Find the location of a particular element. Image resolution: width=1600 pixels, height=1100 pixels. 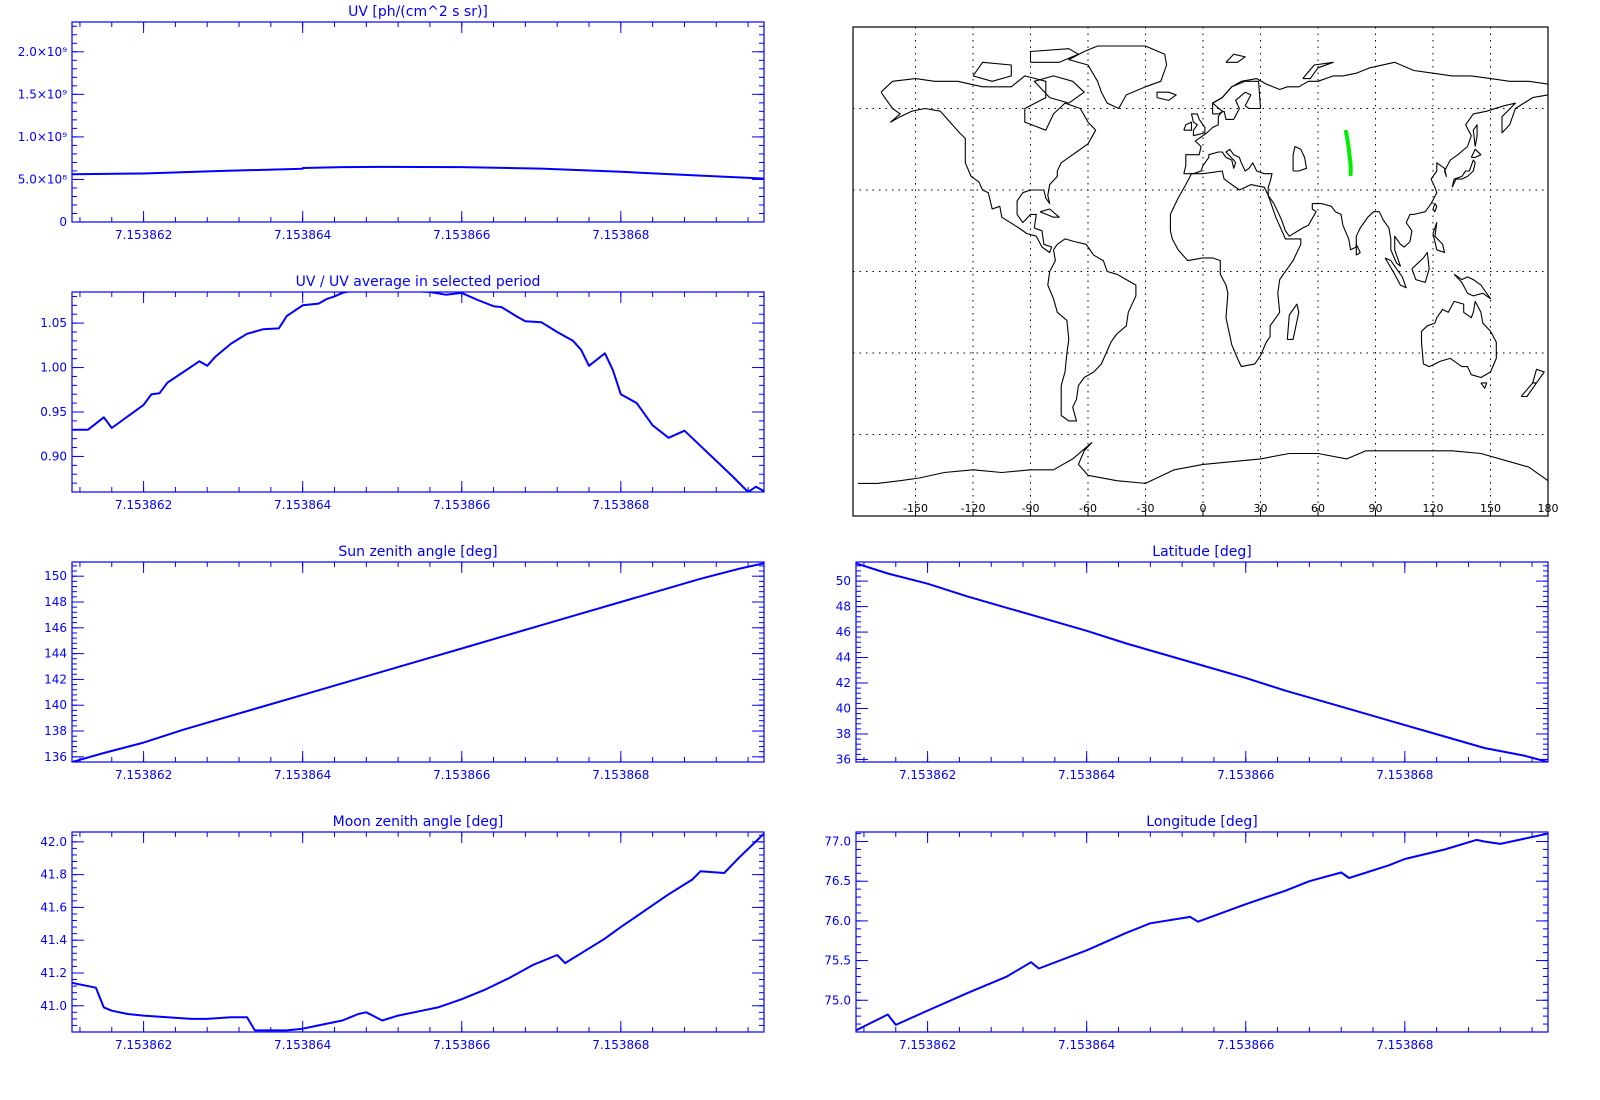

coastline-madagascar is located at coordinates (1293, 321).